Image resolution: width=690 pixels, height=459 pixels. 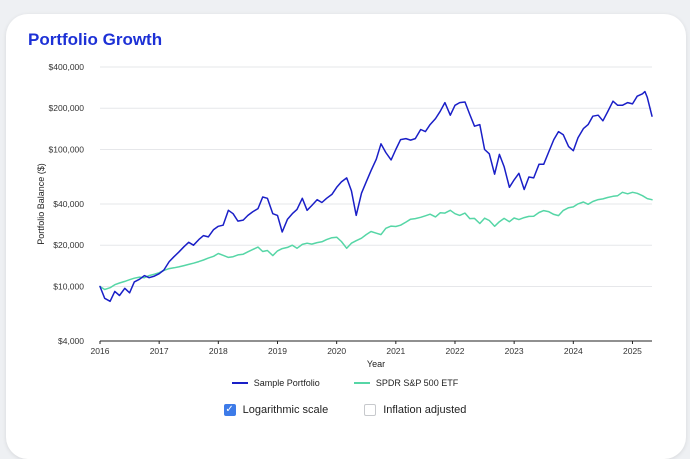 I want to click on x-tick-label: 2019, so click(x=277, y=351).